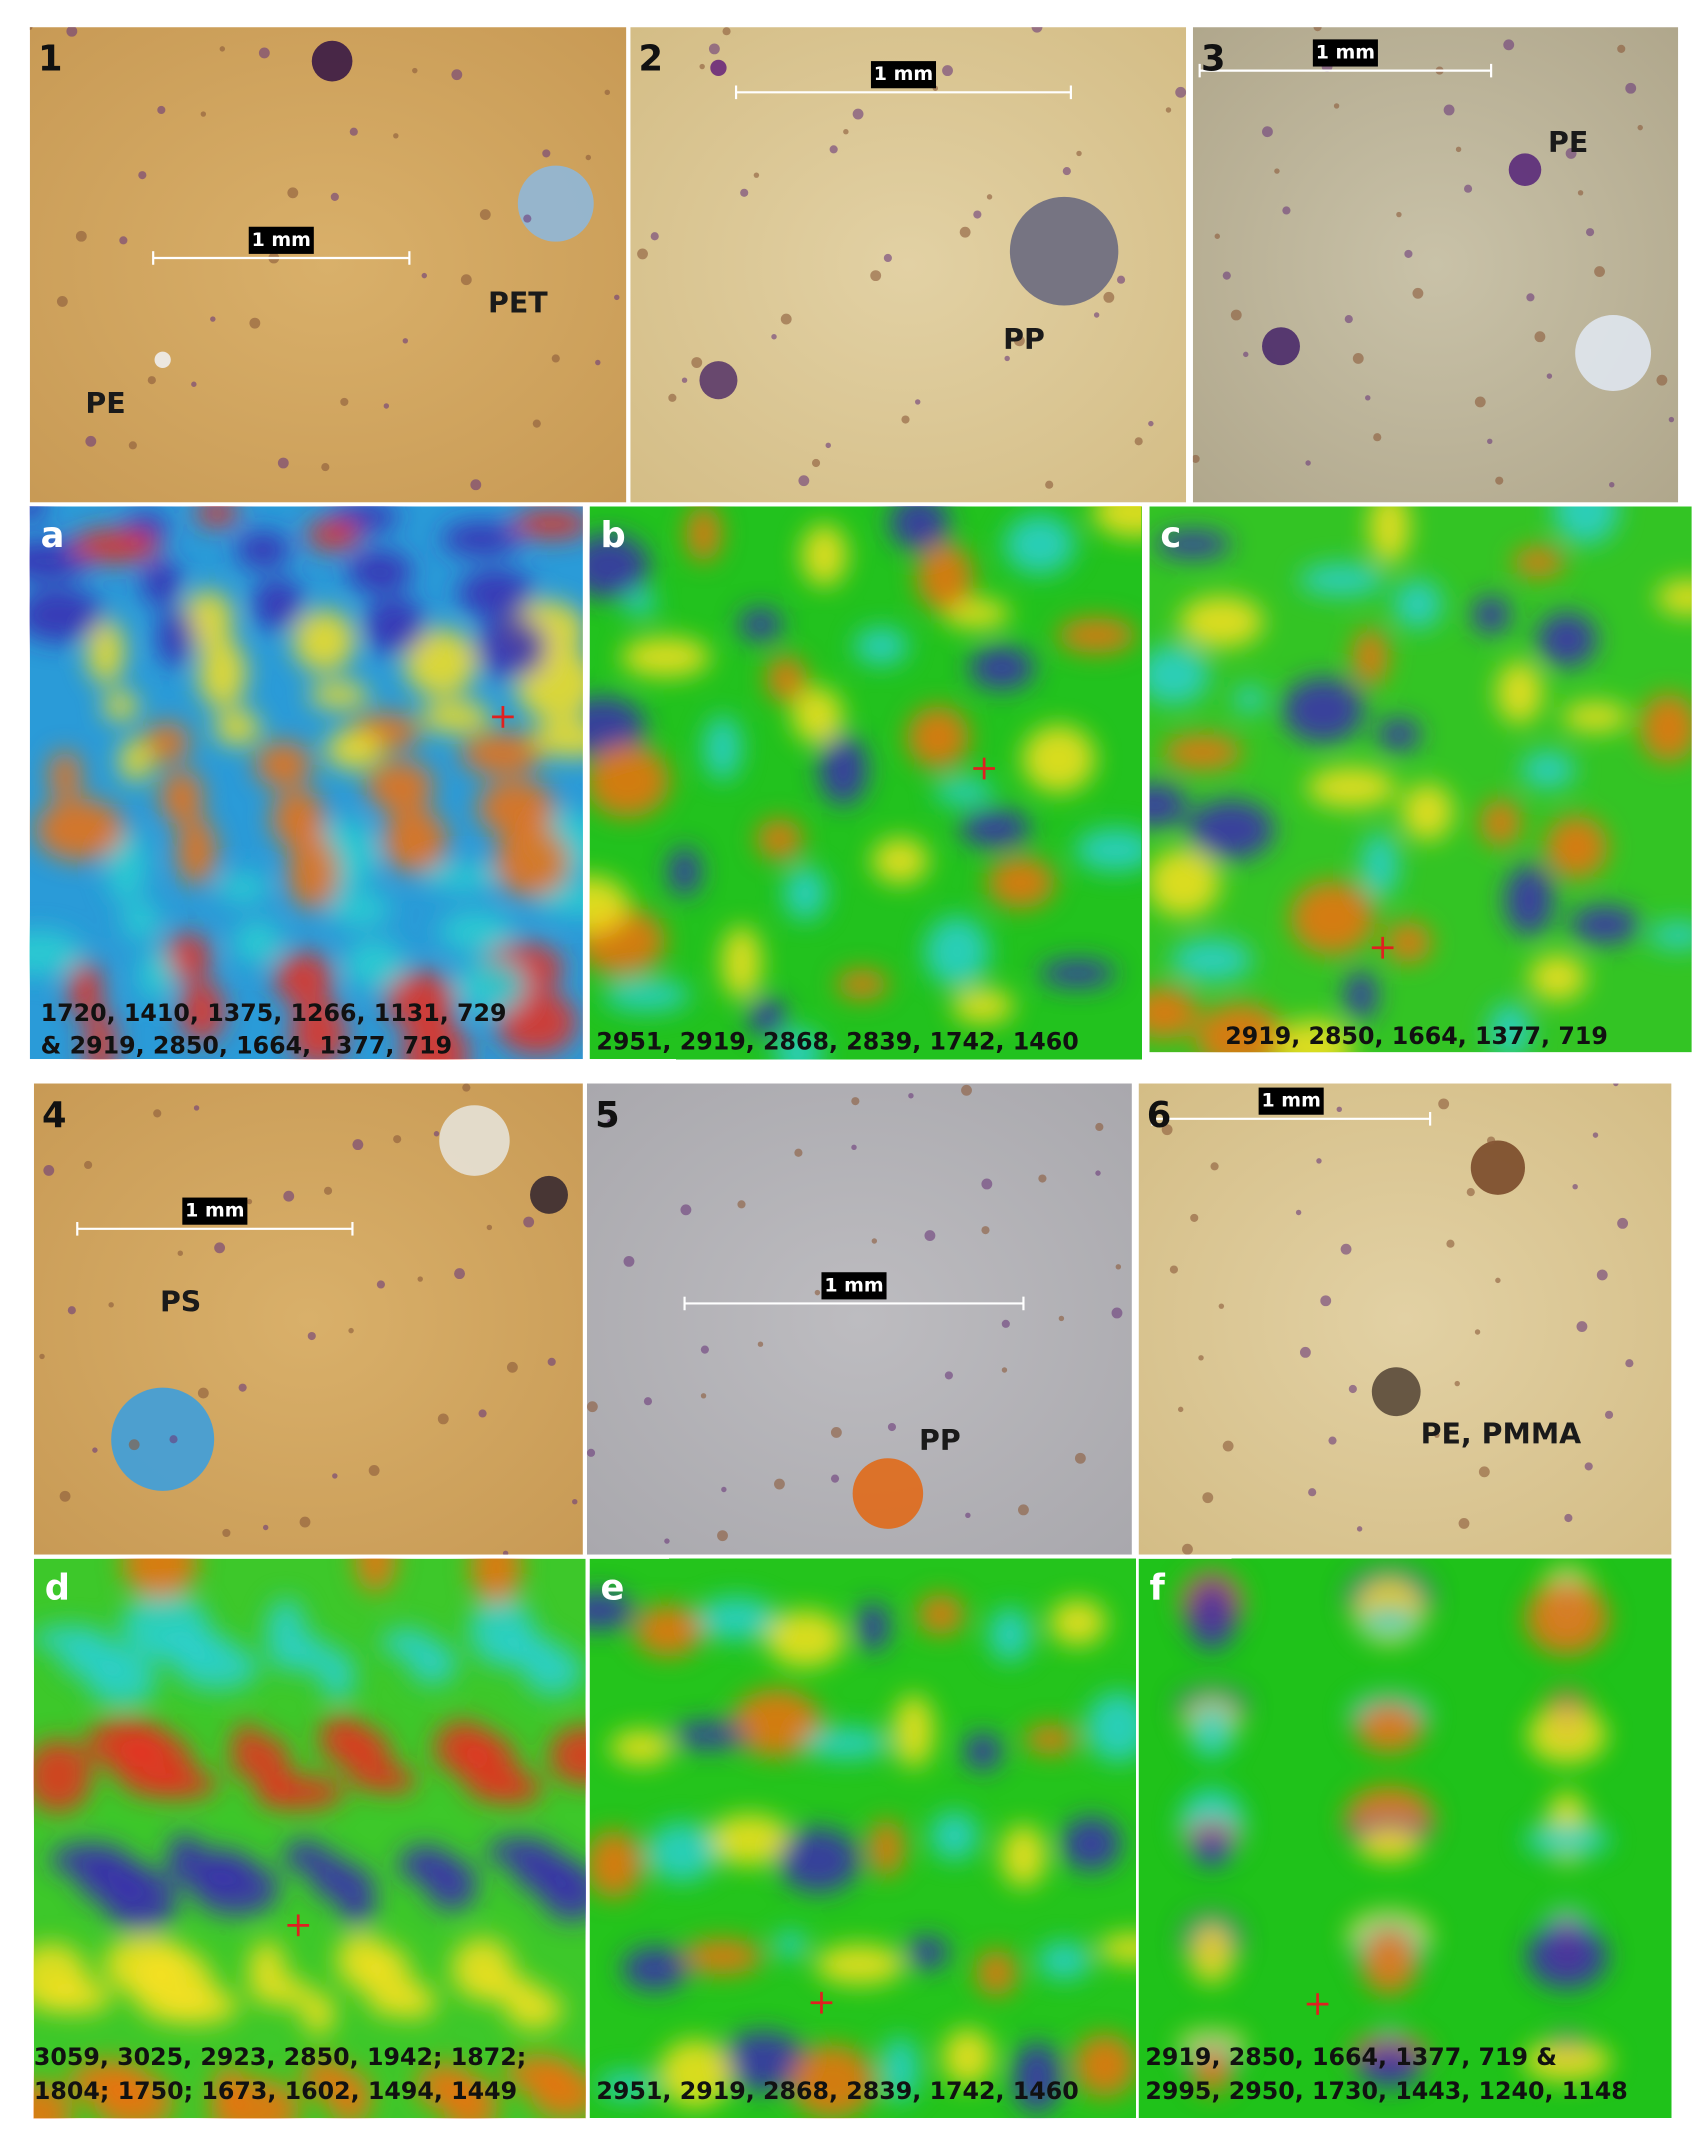 The image size is (1708, 2129). I want to click on panel-number: 5, so click(607, 1115).